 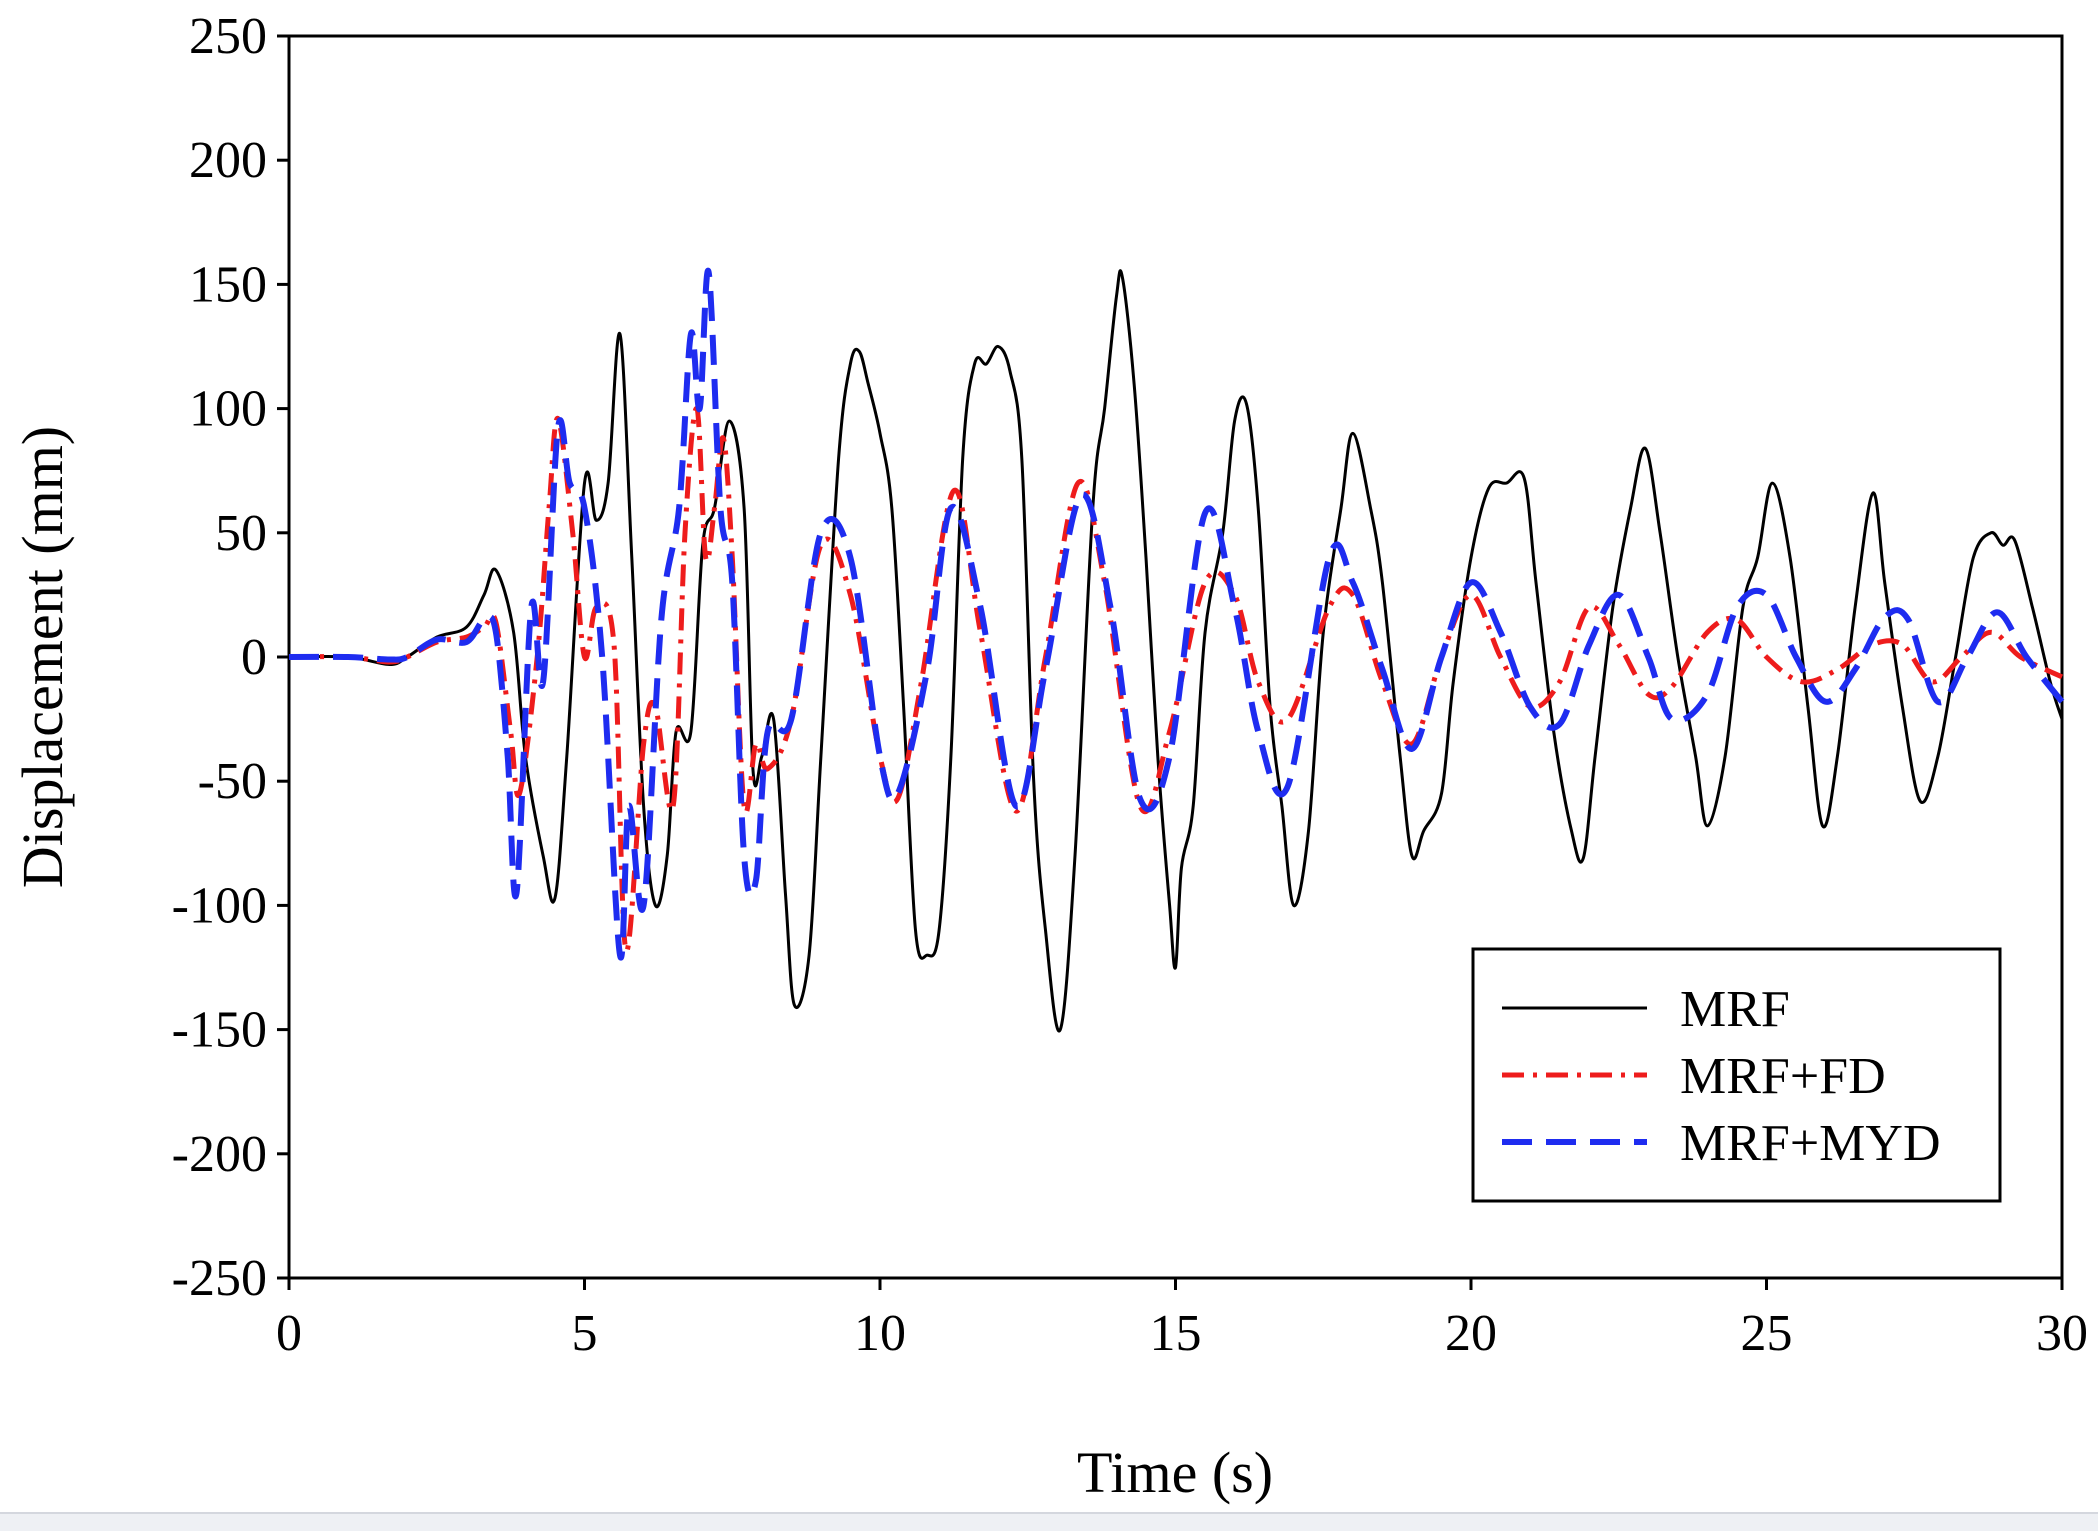 I want to click on x-tick-label: 10, so click(x=880, y=1333).